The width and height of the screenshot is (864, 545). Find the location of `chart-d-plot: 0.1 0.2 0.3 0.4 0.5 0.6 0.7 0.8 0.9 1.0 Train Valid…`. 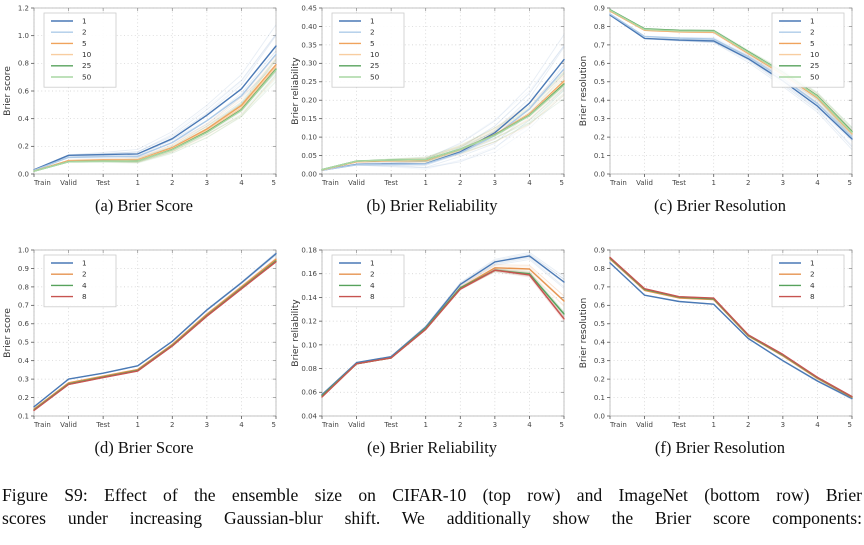

chart-d-plot: 0.1 0.2 0.3 0.4 0.5 0.6 0.7 0.8 0.9 1.0 Train Valid… is located at coordinates (139, 337).